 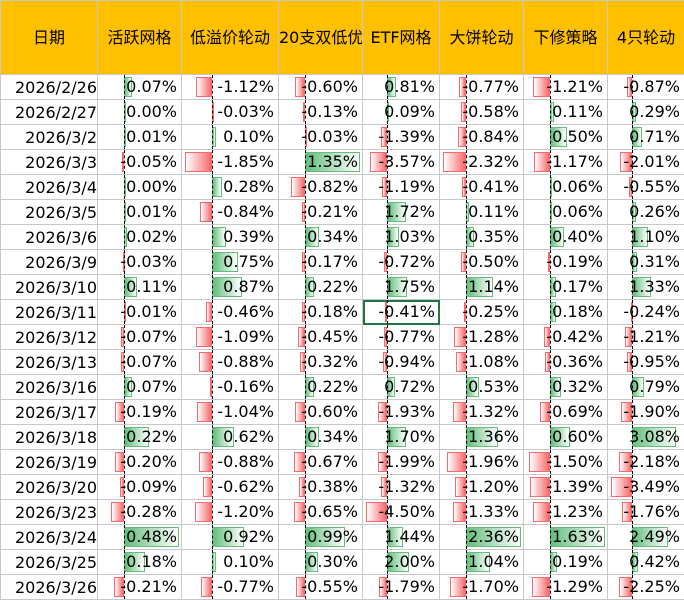 I want to click on value-cell-active_grid: -0.01%, so click(x=140, y=312).